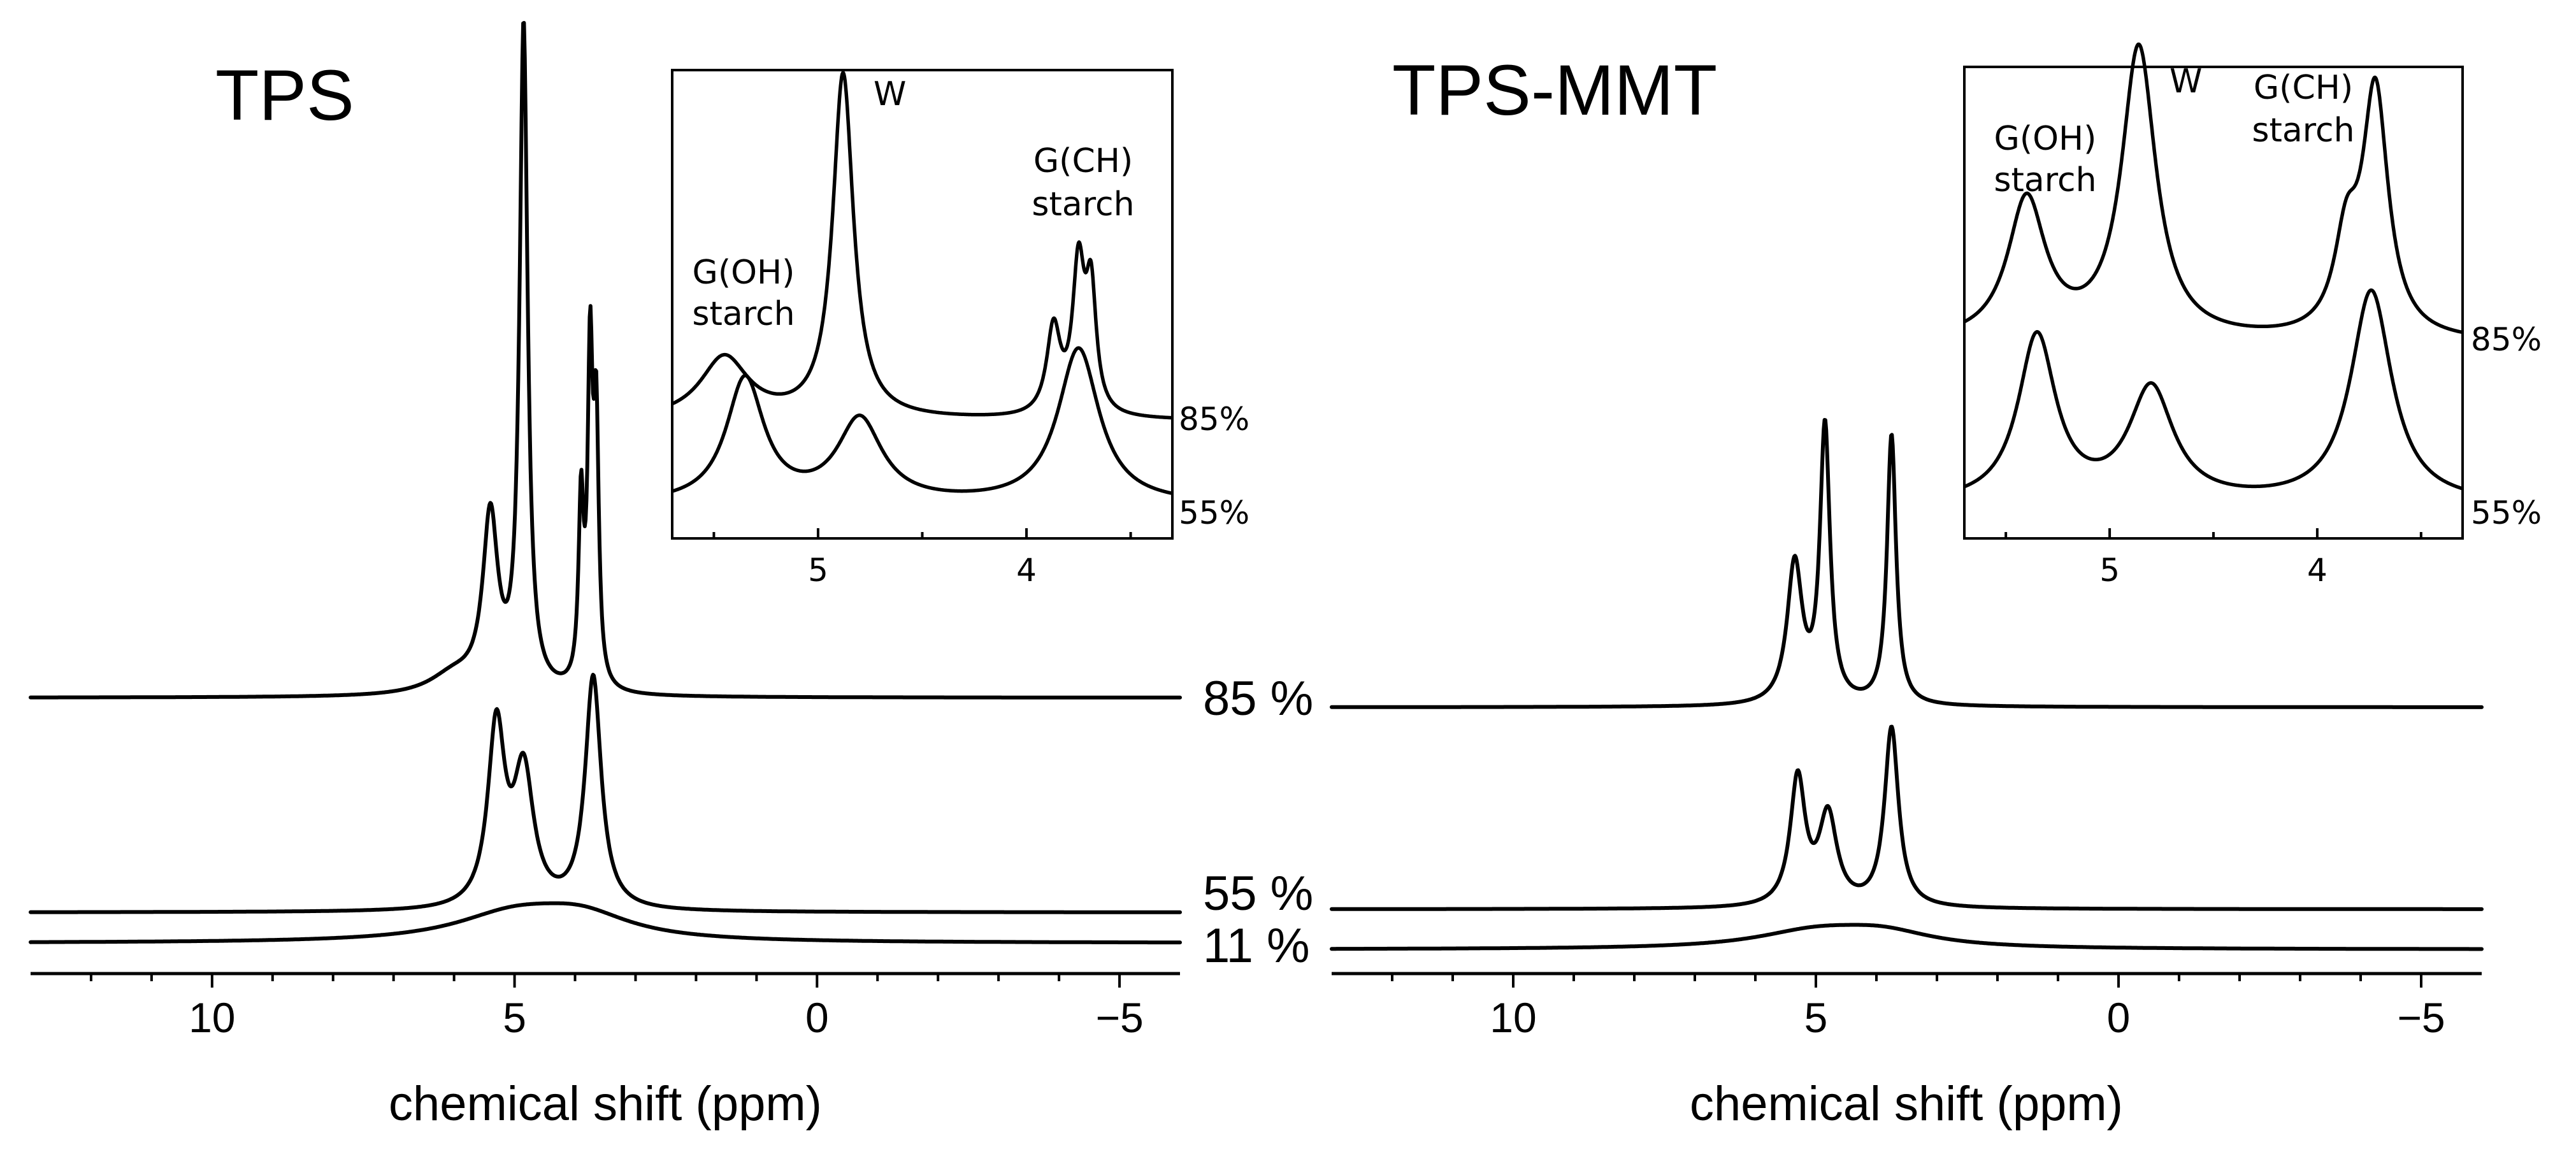 The height and width of the screenshot is (1166, 2576). What do you see at coordinates (818, 570) in the screenshot?
I see `tps-inset-tick-label-5: 5` at bounding box center [818, 570].